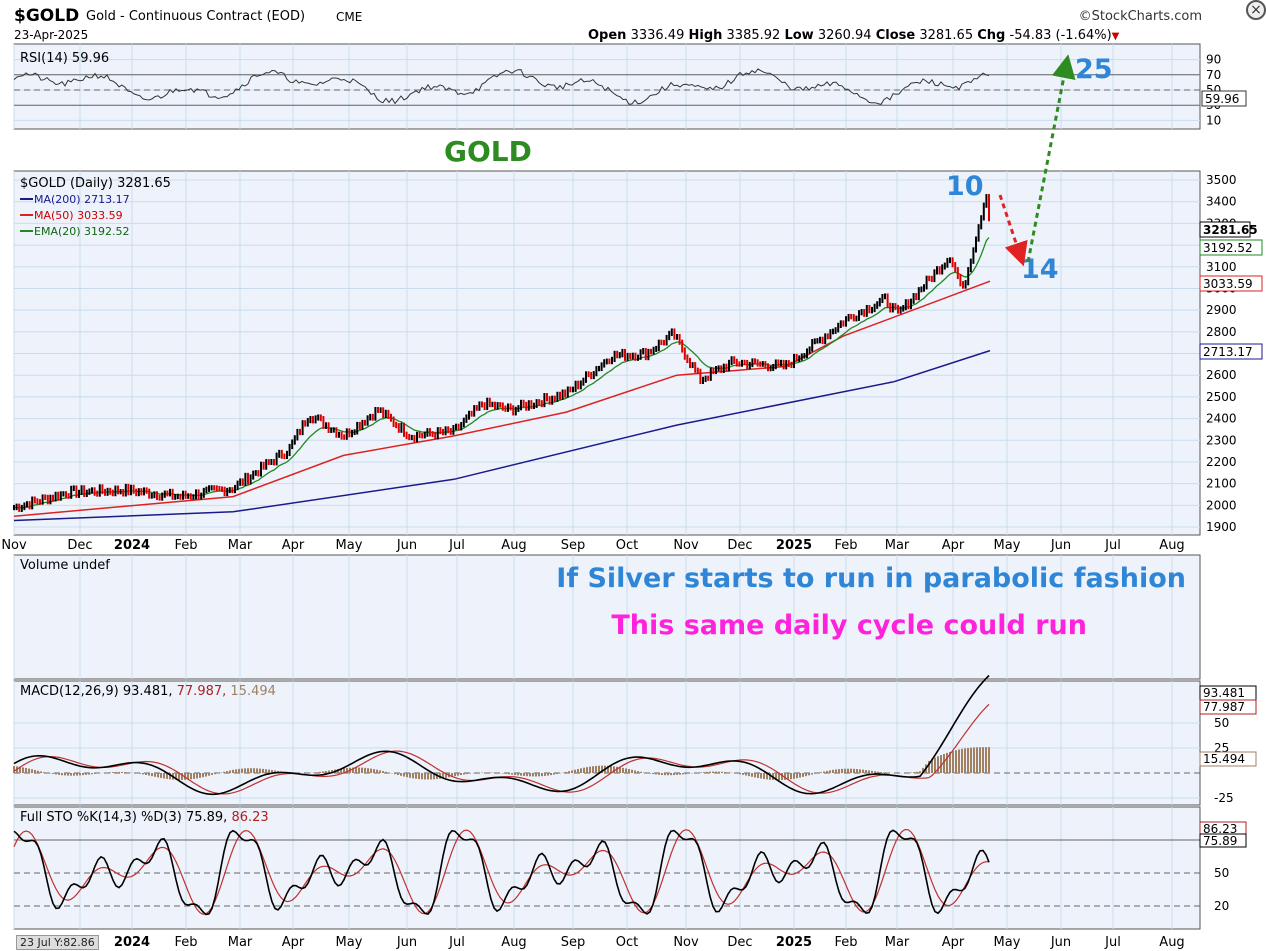  I want to click on x-axis-label: 2024, so click(132, 545).